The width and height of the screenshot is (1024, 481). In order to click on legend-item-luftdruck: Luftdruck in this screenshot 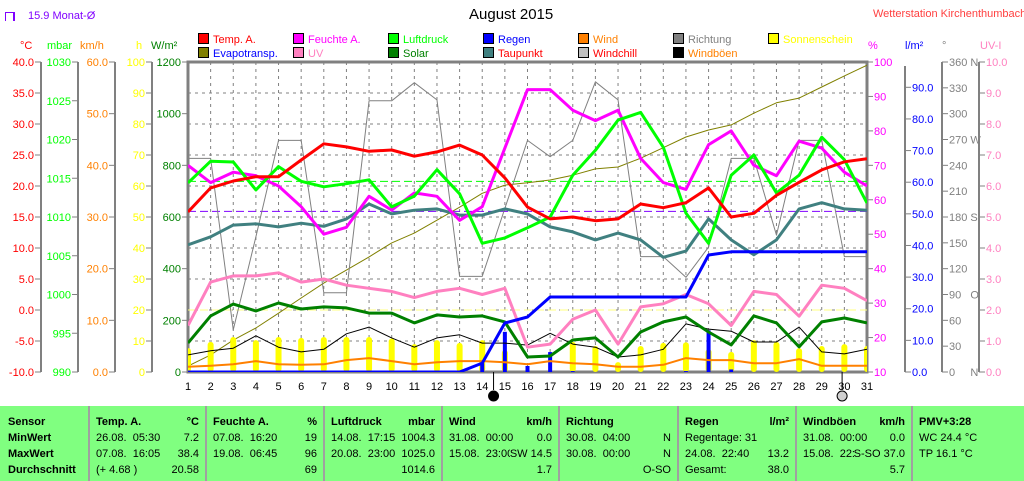, I will do `click(418, 39)`.